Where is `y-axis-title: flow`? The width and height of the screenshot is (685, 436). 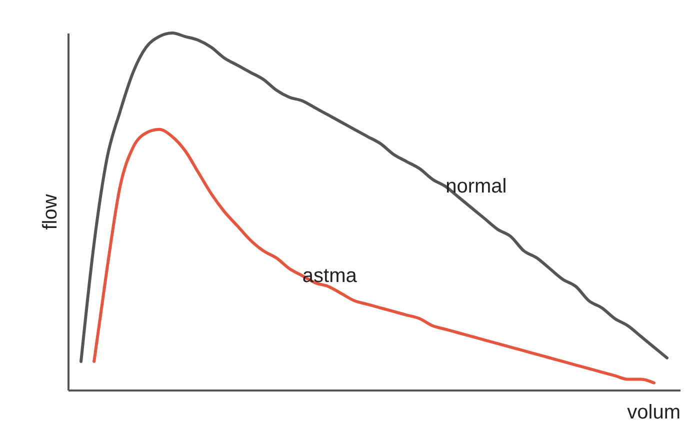
y-axis-title: flow is located at coordinates (51, 212).